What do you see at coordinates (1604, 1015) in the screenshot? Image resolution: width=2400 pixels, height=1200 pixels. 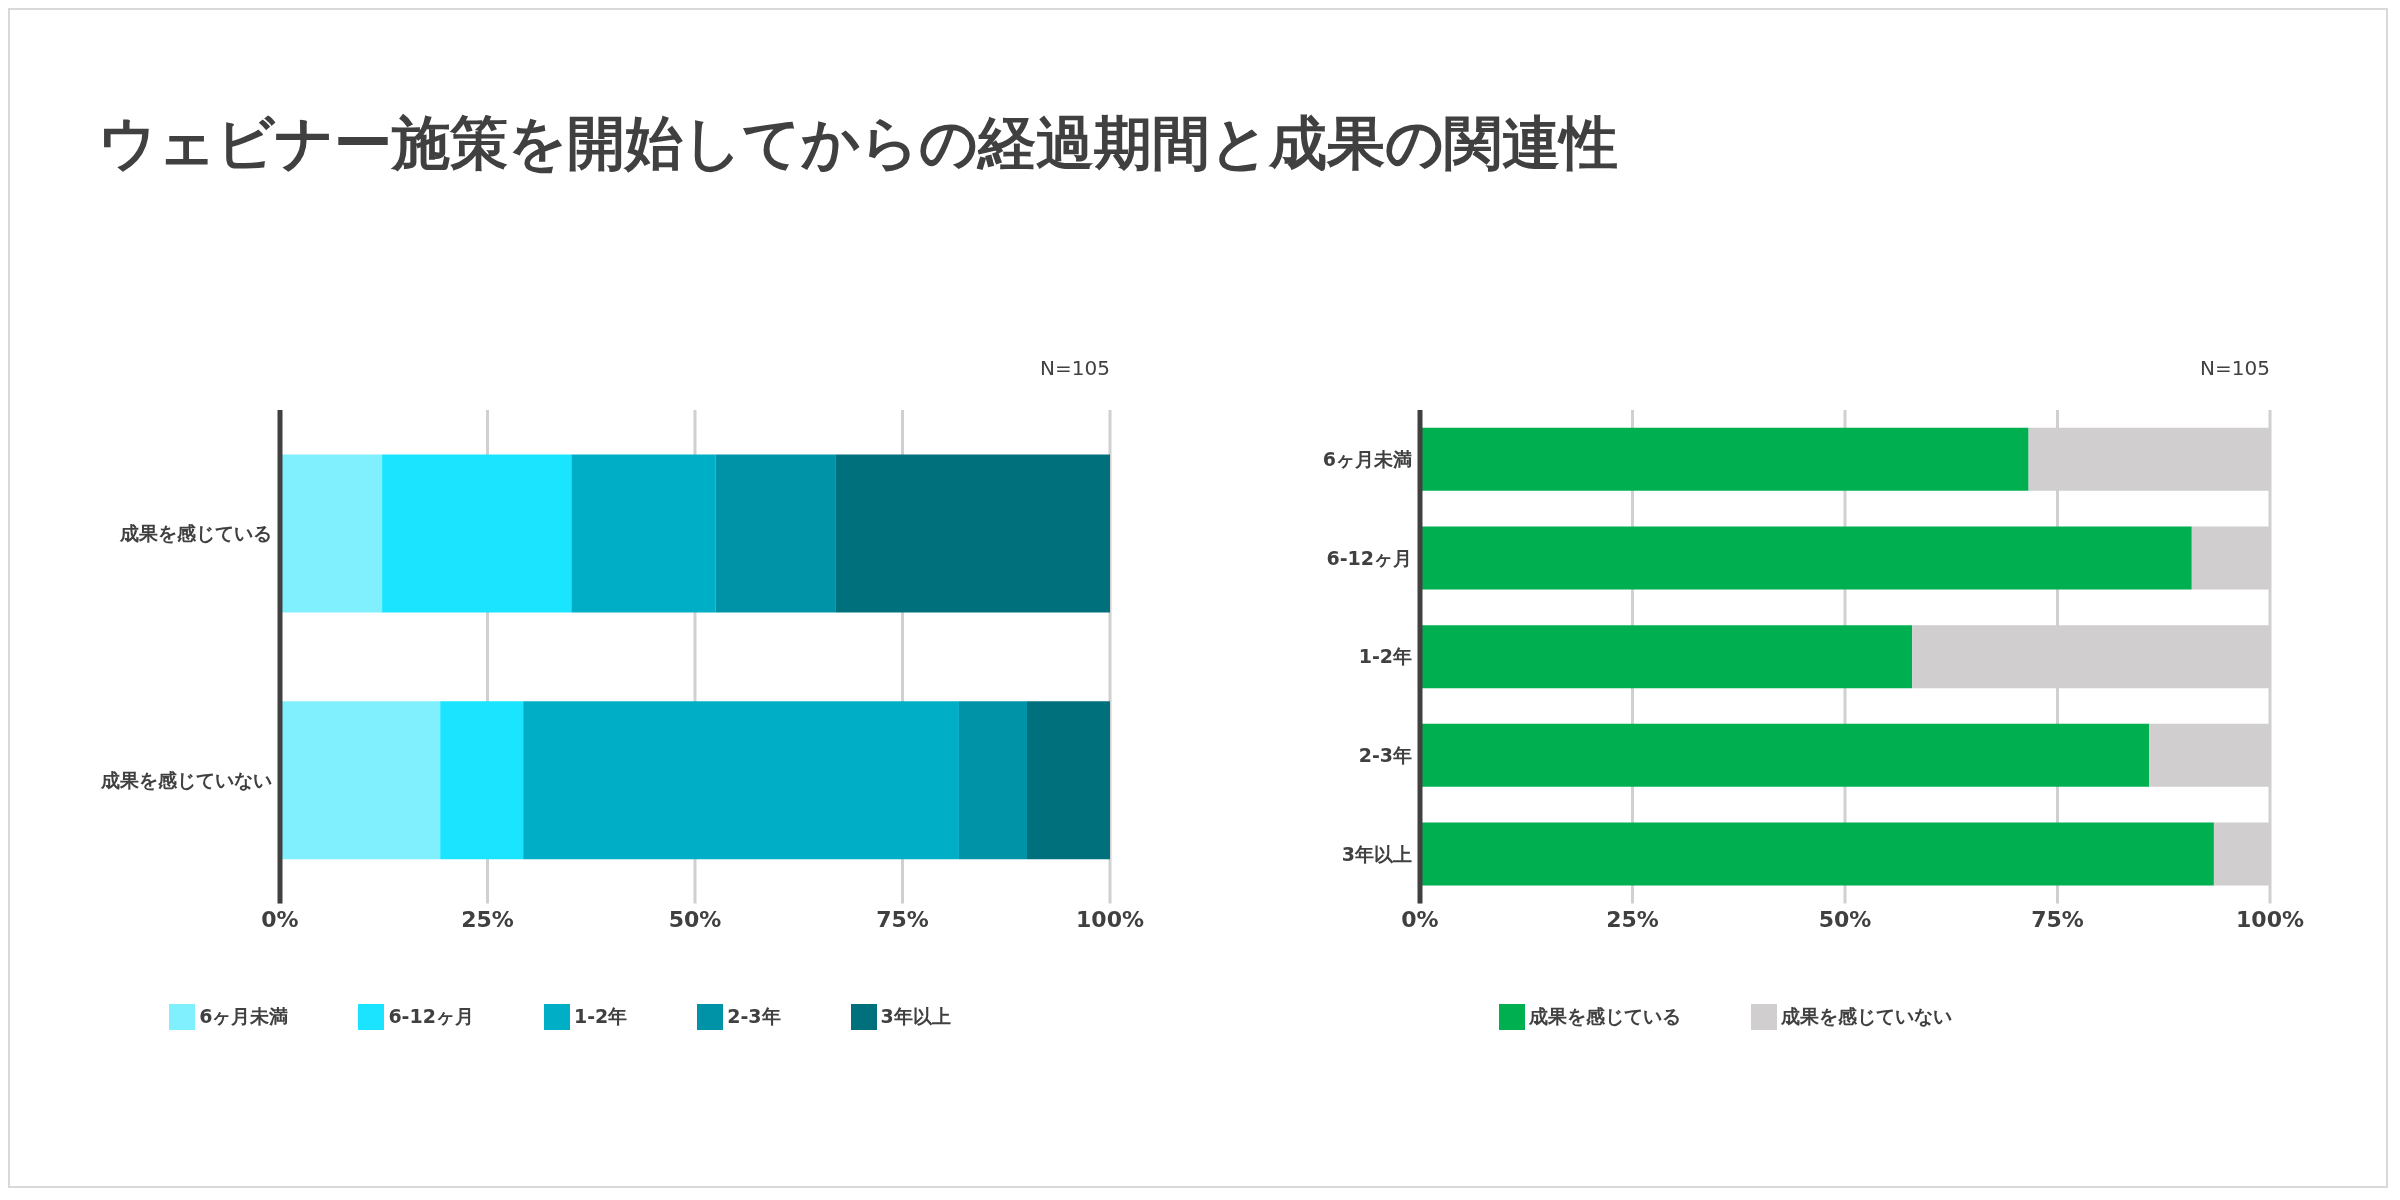 I see `legend-label: 成果を感じている` at bounding box center [1604, 1015].